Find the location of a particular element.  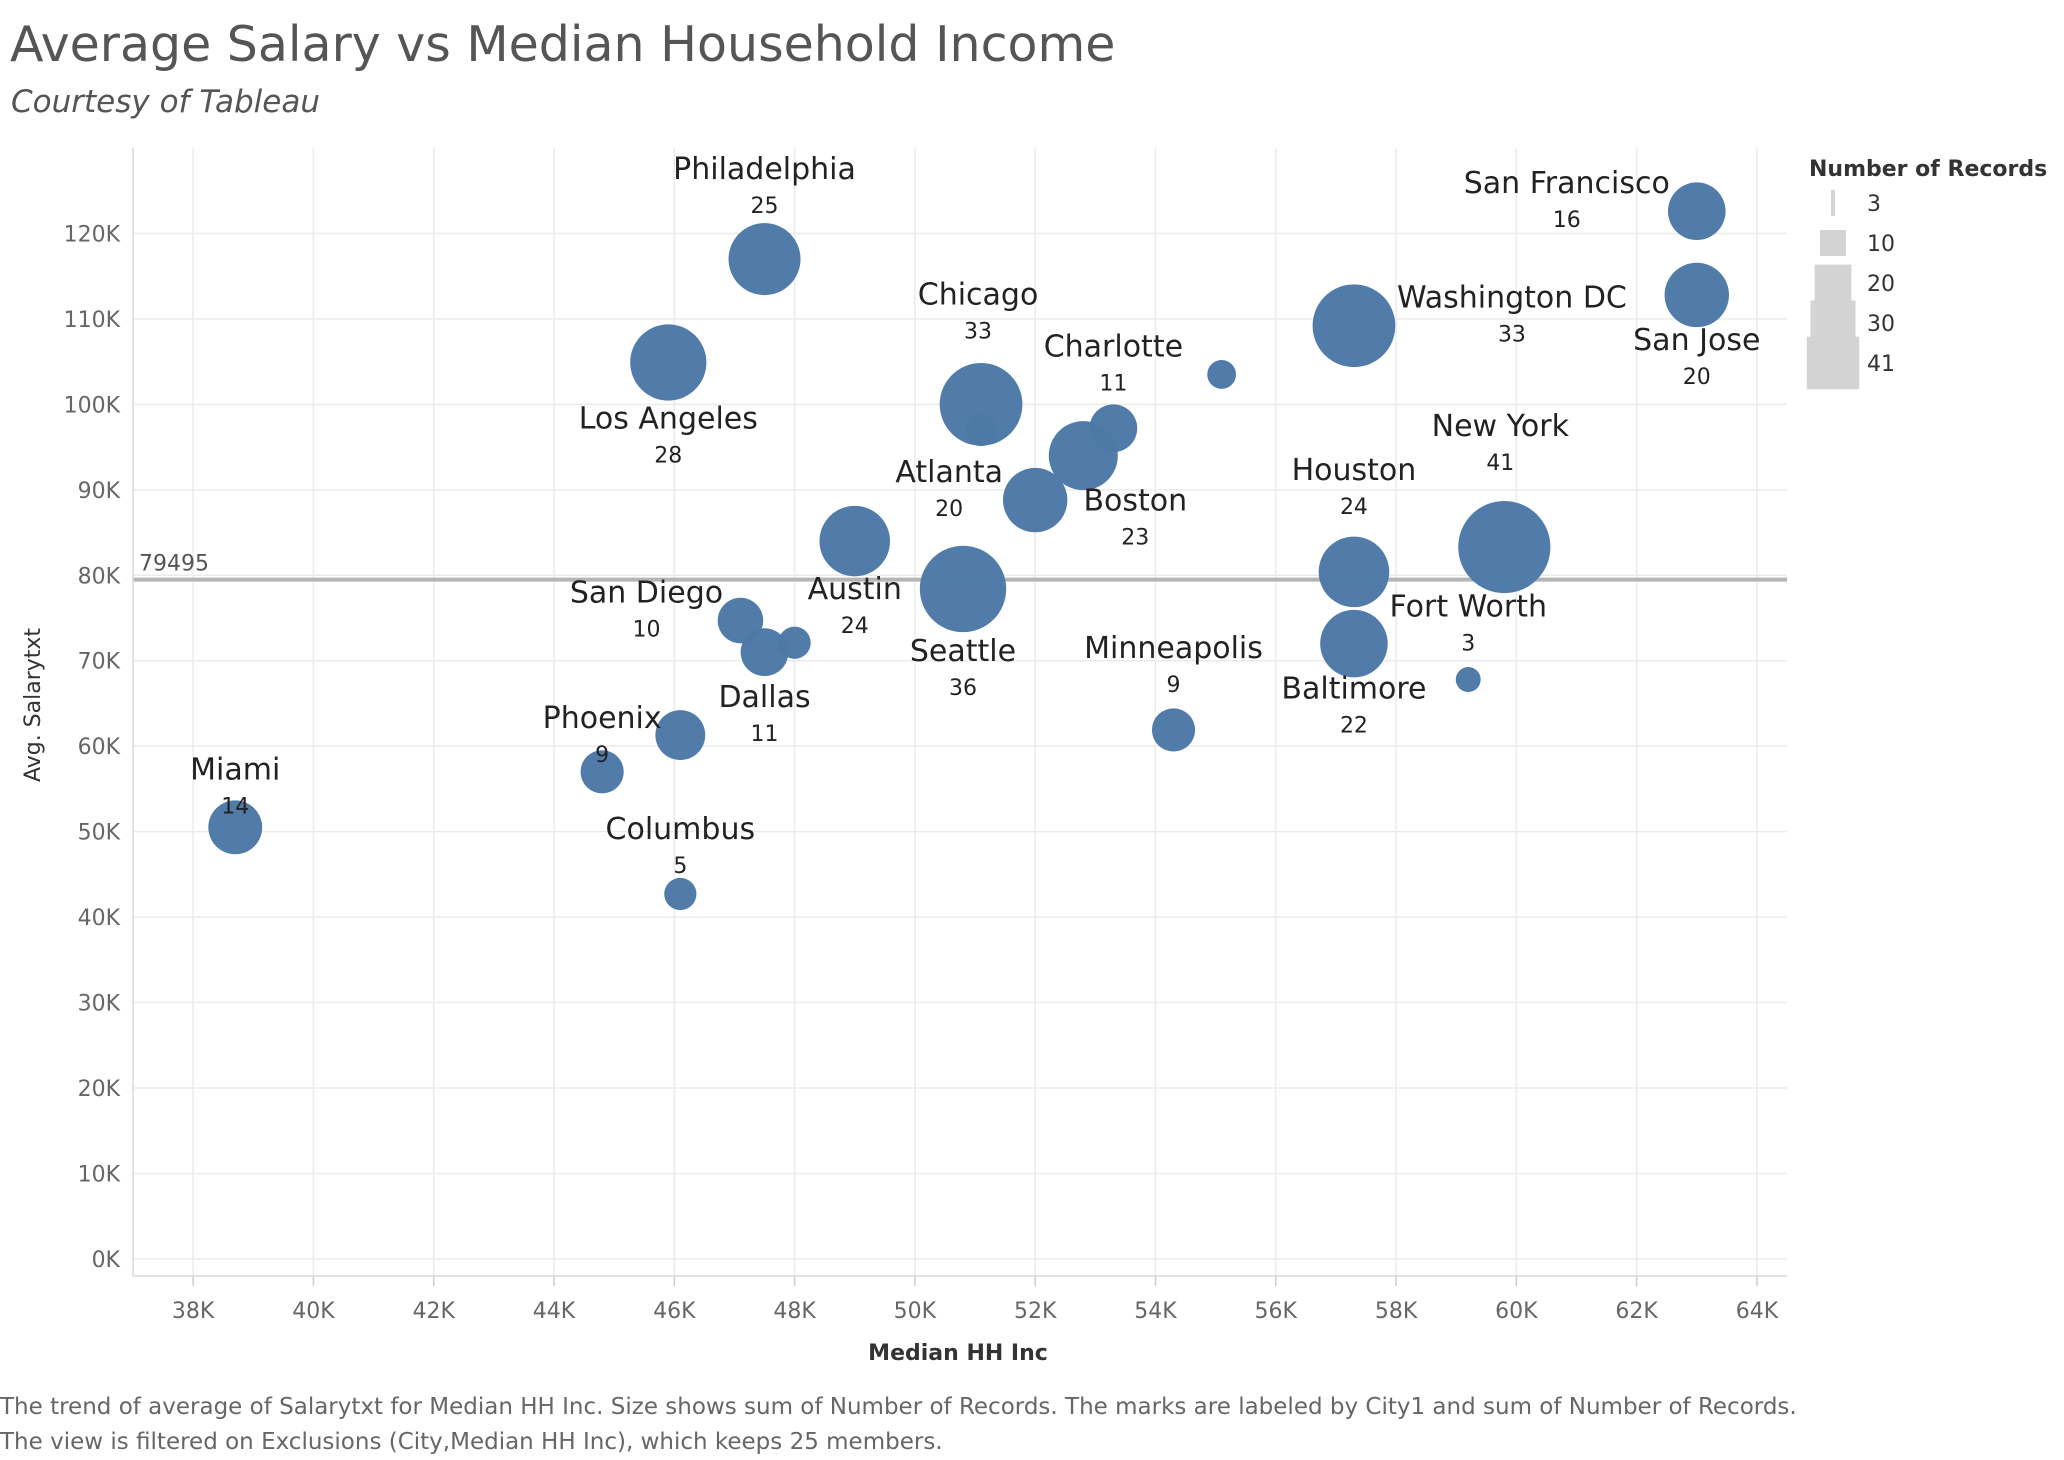

point-label-city: Columbus is located at coordinates (681, 829).